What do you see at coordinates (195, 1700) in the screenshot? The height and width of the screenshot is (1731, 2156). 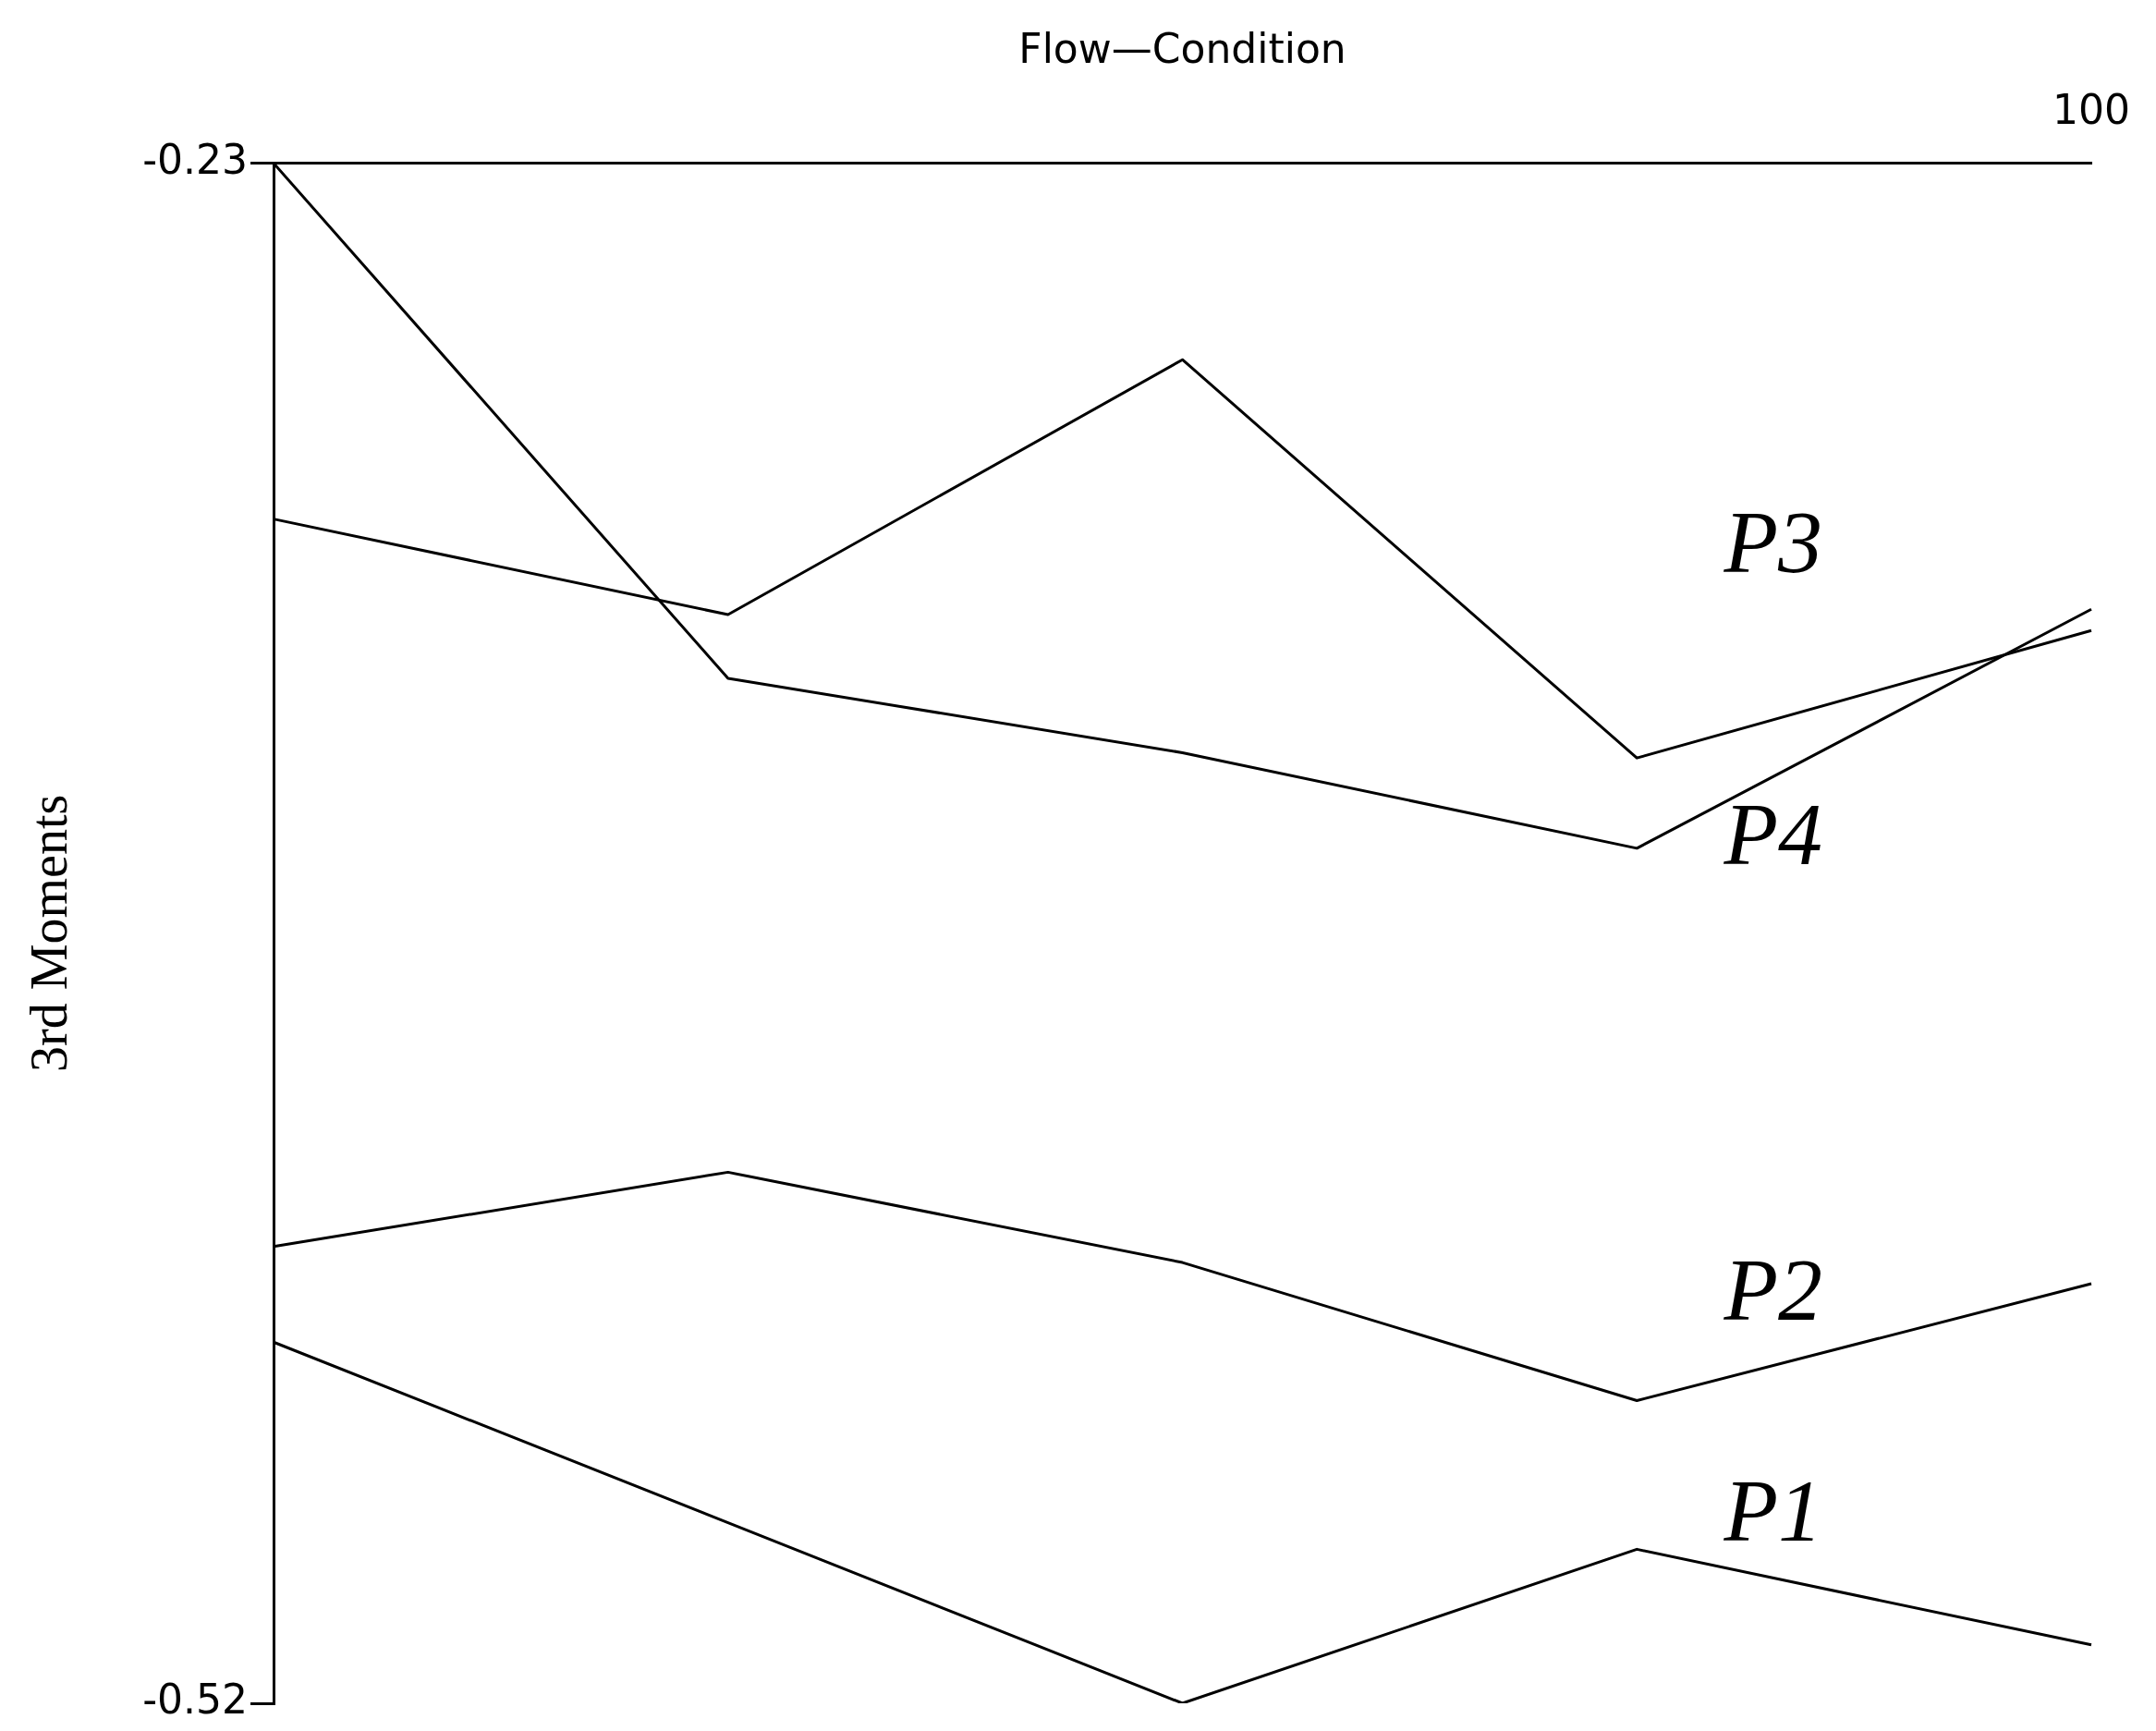 I see `y-tick-label: -0.52` at bounding box center [195, 1700].